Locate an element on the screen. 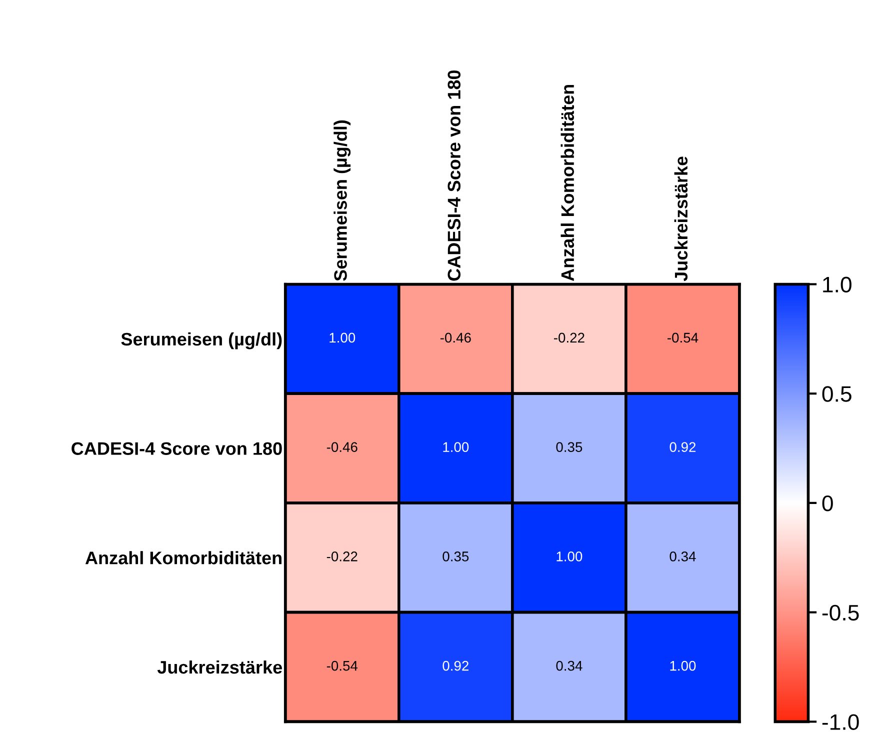  color-bar-label: 0.5 is located at coordinates (837, 394).